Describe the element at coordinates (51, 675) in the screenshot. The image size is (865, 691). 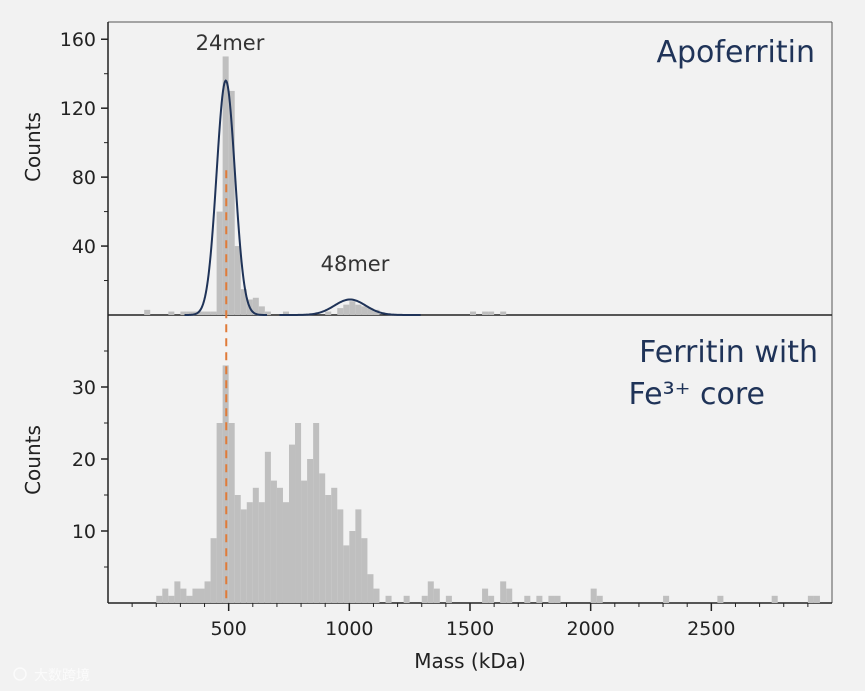
I see `watermark: 大数跨境` at that location.